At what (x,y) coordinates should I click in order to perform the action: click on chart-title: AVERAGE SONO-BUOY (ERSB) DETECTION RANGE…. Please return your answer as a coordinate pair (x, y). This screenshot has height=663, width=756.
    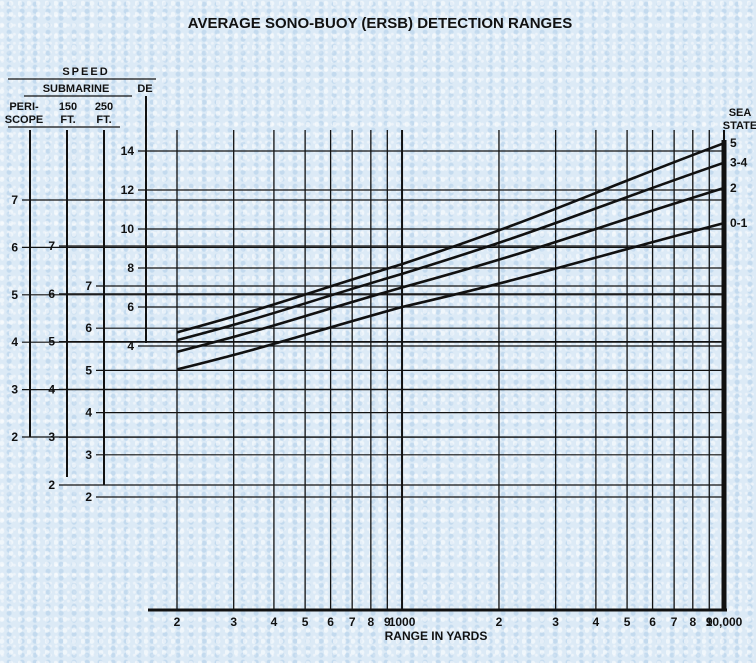
    Looking at the image, I should click on (380, 23).